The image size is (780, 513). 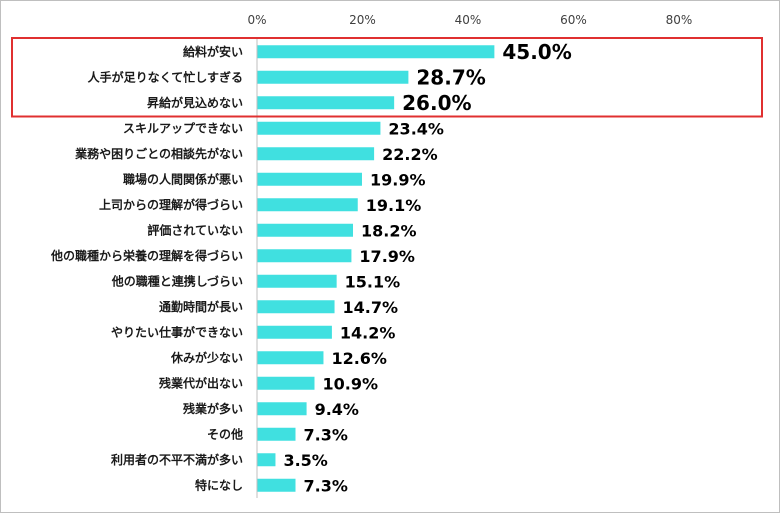 I want to click on category-label: スキルアップできない, so click(x=183, y=127).